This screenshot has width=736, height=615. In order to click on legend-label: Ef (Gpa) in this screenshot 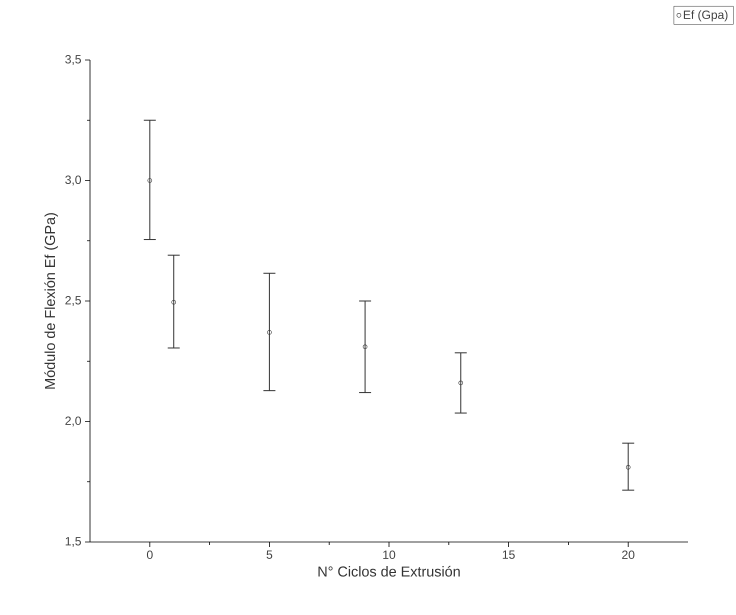, I will do `click(706, 16)`.